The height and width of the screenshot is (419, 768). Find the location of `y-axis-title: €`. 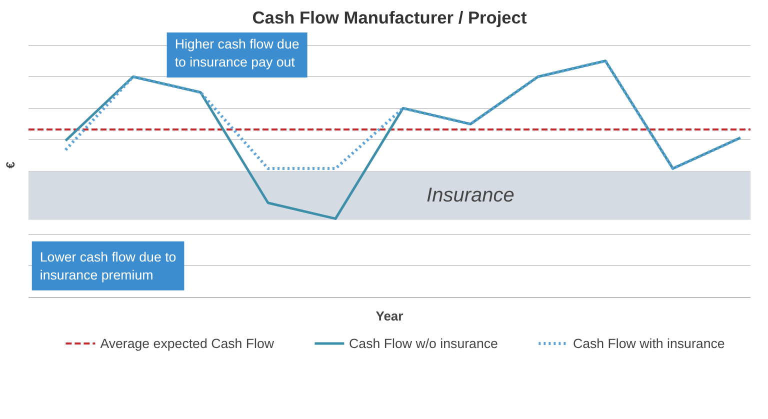

y-axis-title: € is located at coordinates (11, 164).